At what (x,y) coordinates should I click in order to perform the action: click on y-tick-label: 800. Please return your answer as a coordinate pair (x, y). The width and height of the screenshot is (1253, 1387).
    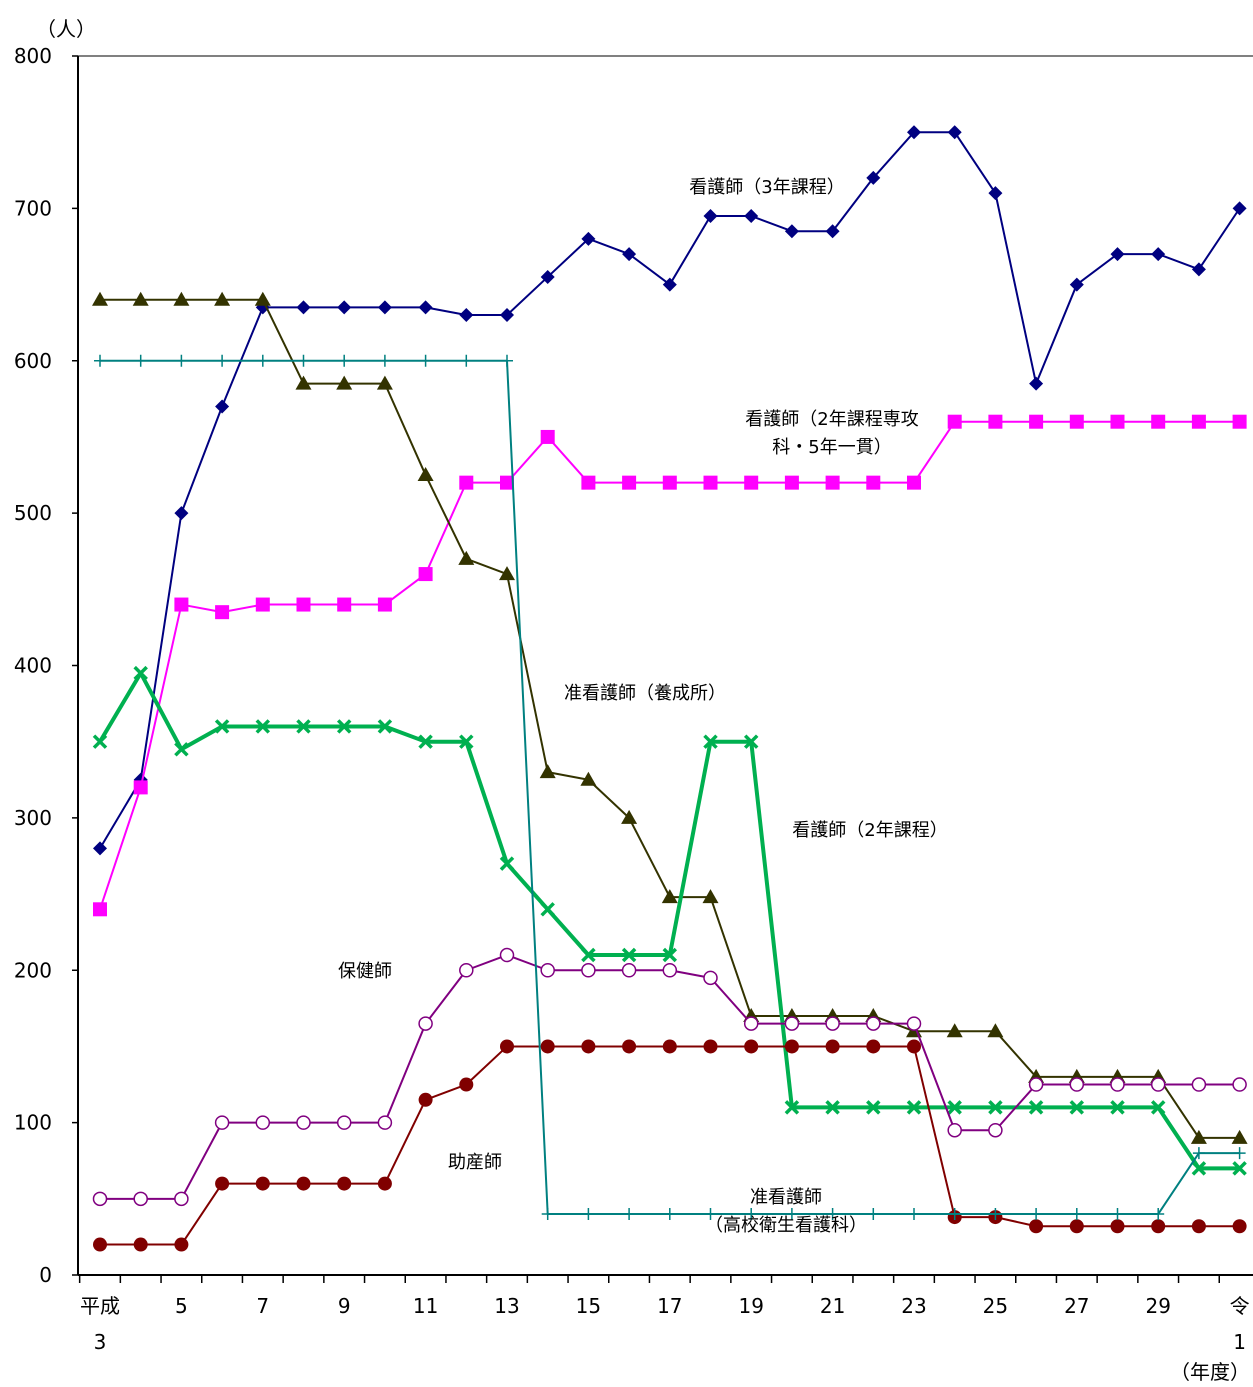
    Looking at the image, I should click on (33, 56).